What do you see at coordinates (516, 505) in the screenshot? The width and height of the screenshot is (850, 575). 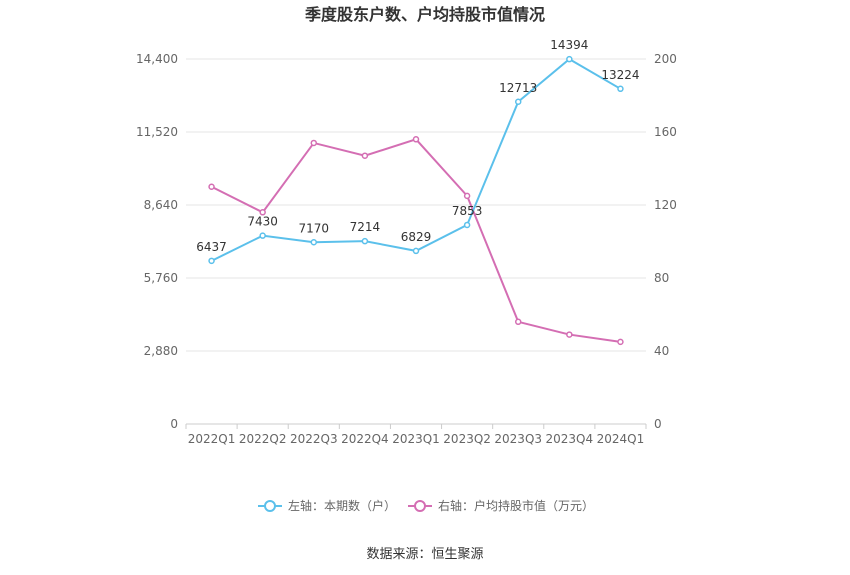 I see `legend-label: 右轴：户均持股市值（万元）` at bounding box center [516, 505].